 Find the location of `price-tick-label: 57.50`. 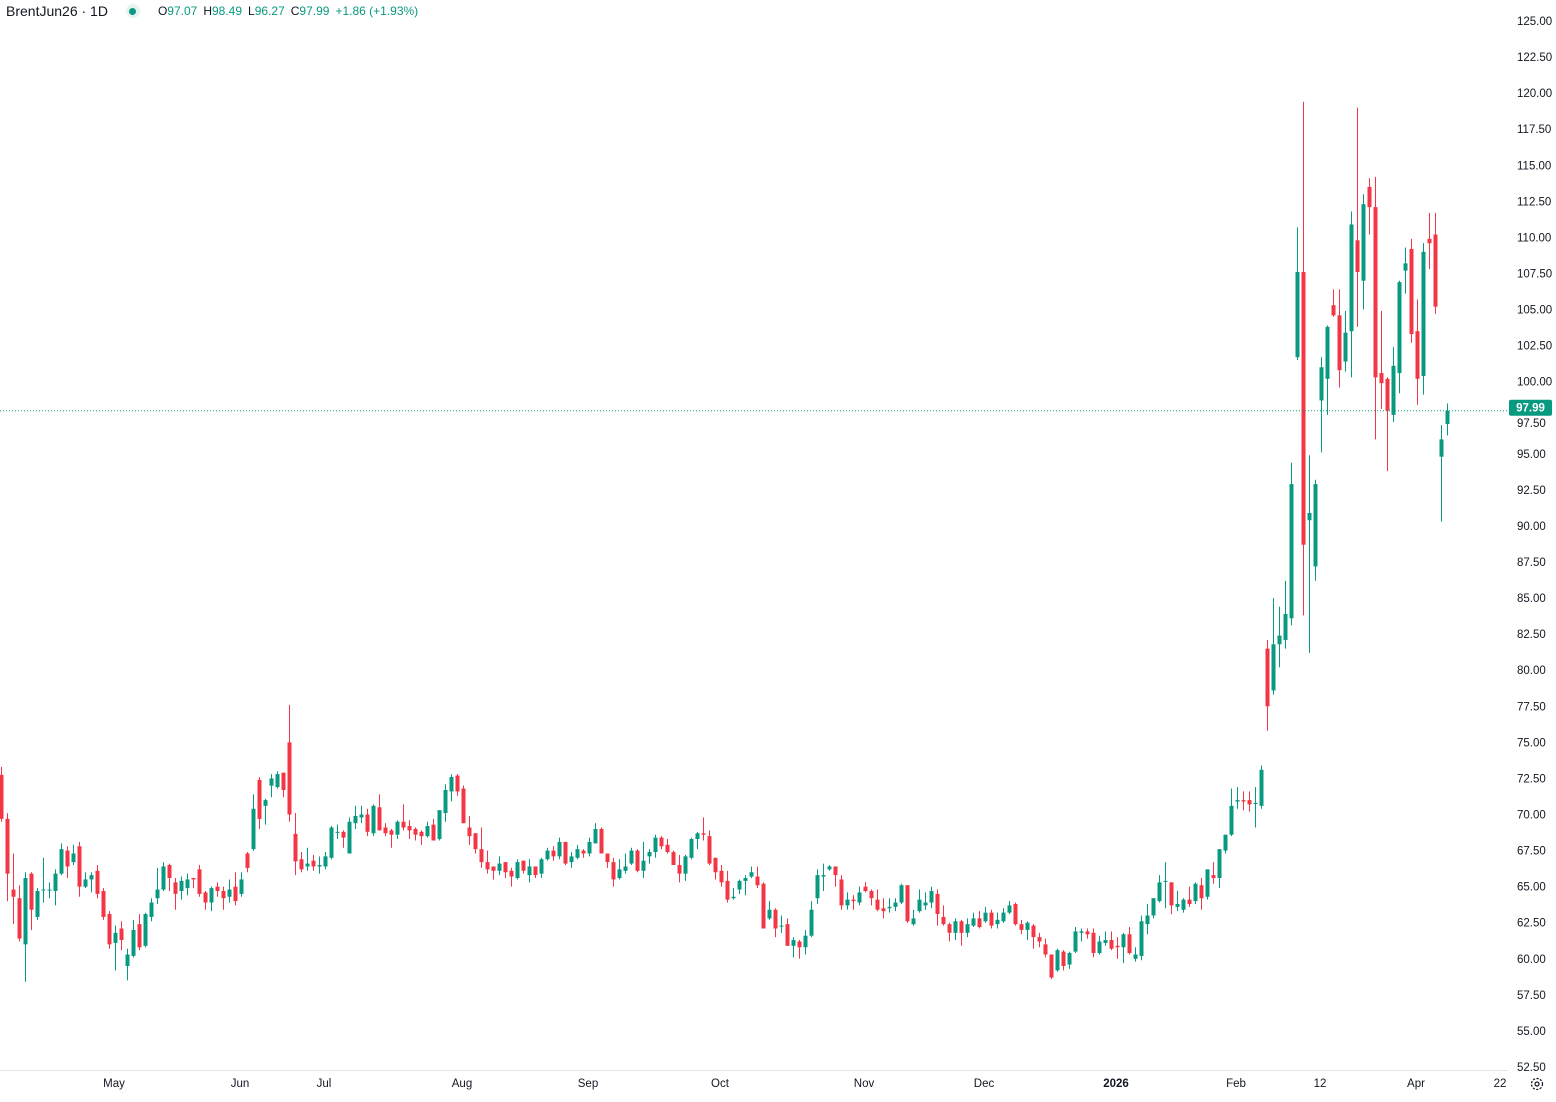

price-tick-label: 57.50 is located at coordinates (1531, 996).